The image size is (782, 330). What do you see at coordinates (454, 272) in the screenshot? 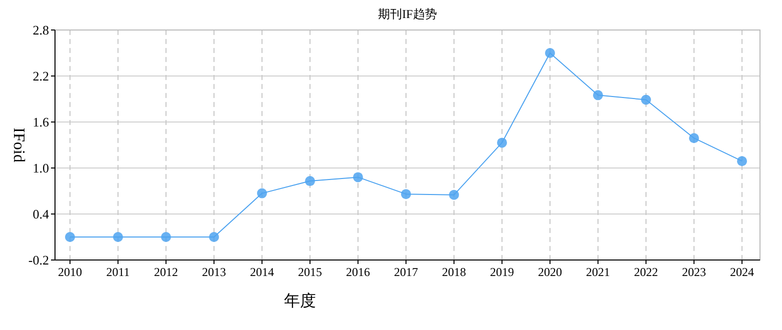
I see `x-tick-label: 2018` at bounding box center [454, 272].